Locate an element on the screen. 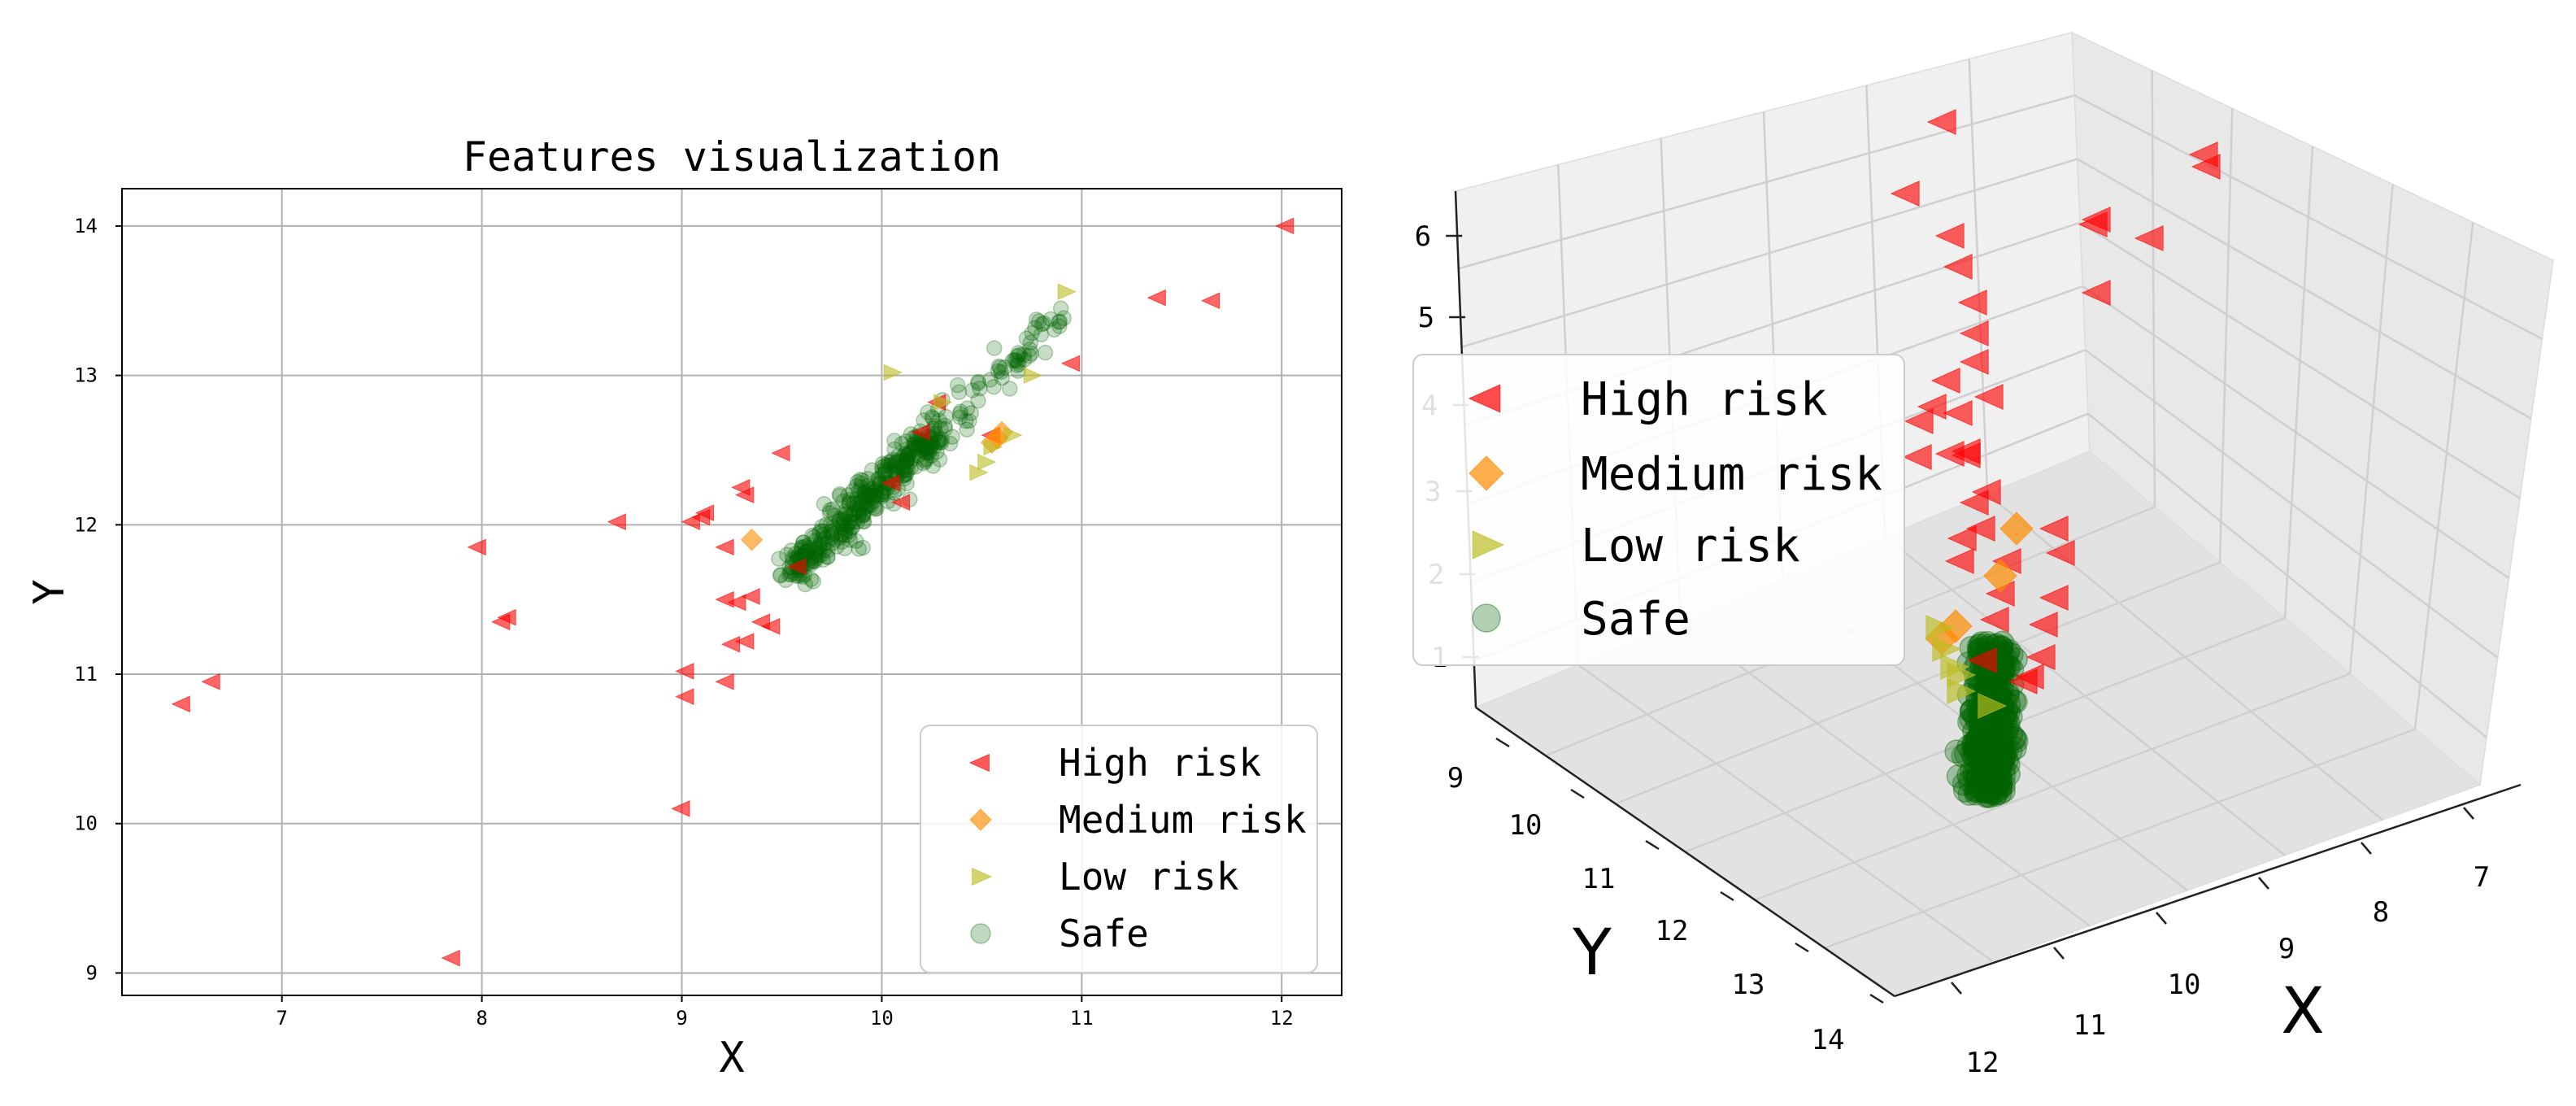 The height and width of the screenshot is (1106, 2576). x-tick-mark is located at coordinates (1957, 988).